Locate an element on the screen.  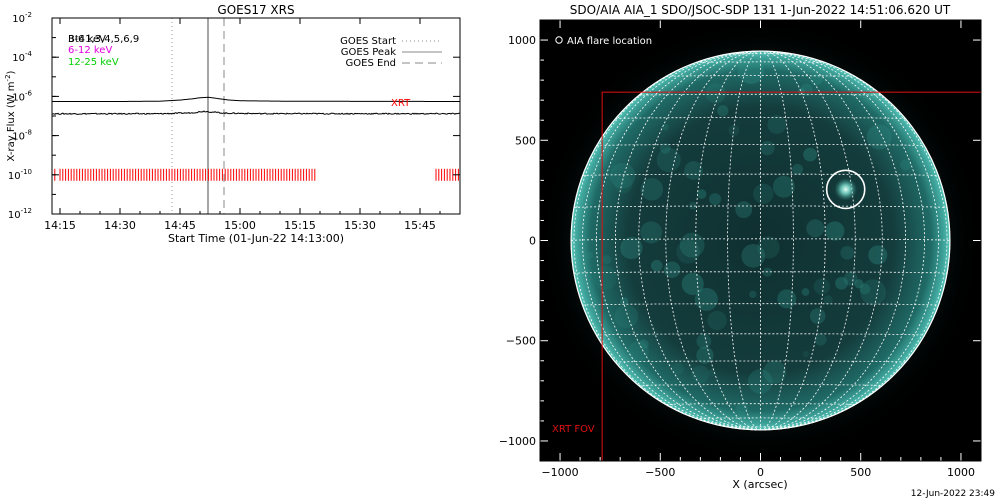
goes-x-tick-label: 14:45 is located at coordinates (180, 225).